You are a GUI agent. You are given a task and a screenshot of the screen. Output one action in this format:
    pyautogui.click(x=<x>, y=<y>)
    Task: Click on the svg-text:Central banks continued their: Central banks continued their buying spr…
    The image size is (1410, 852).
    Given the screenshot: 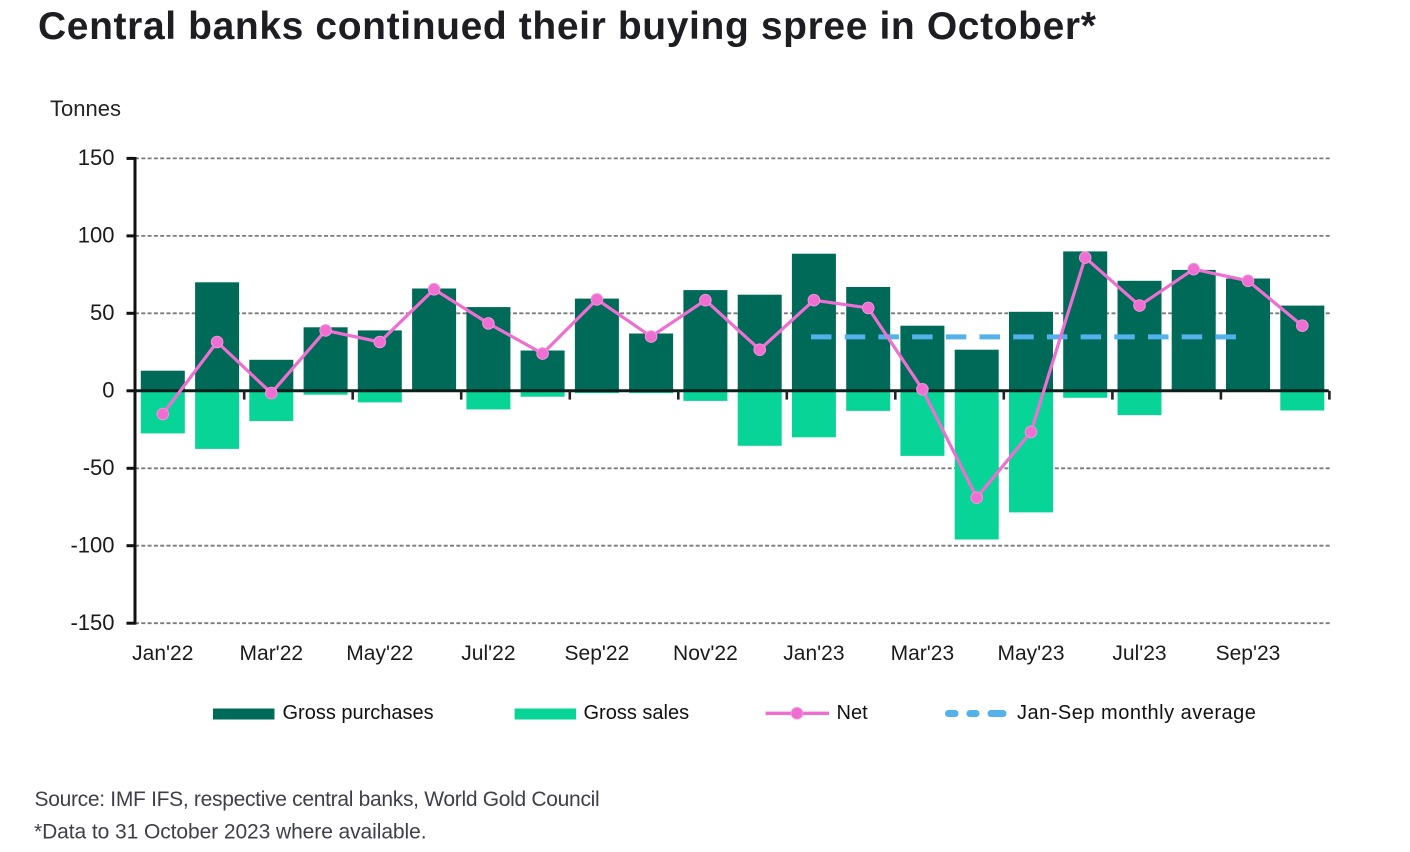 What is the action you would take?
    pyautogui.click(x=567, y=26)
    